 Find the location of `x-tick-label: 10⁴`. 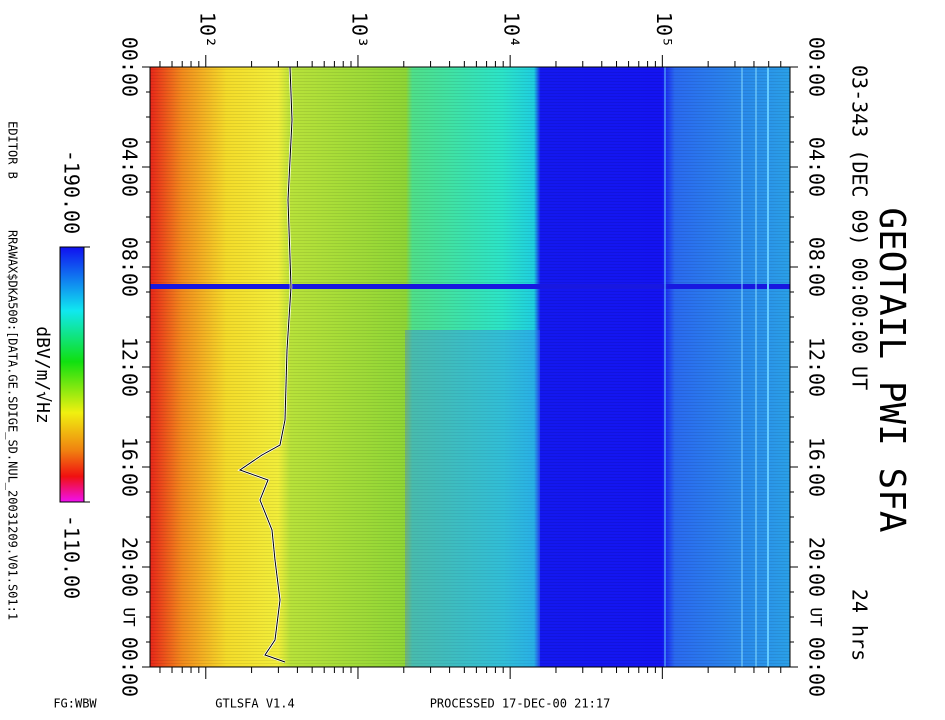

x-tick-label: 10⁴ is located at coordinates (512, 30).